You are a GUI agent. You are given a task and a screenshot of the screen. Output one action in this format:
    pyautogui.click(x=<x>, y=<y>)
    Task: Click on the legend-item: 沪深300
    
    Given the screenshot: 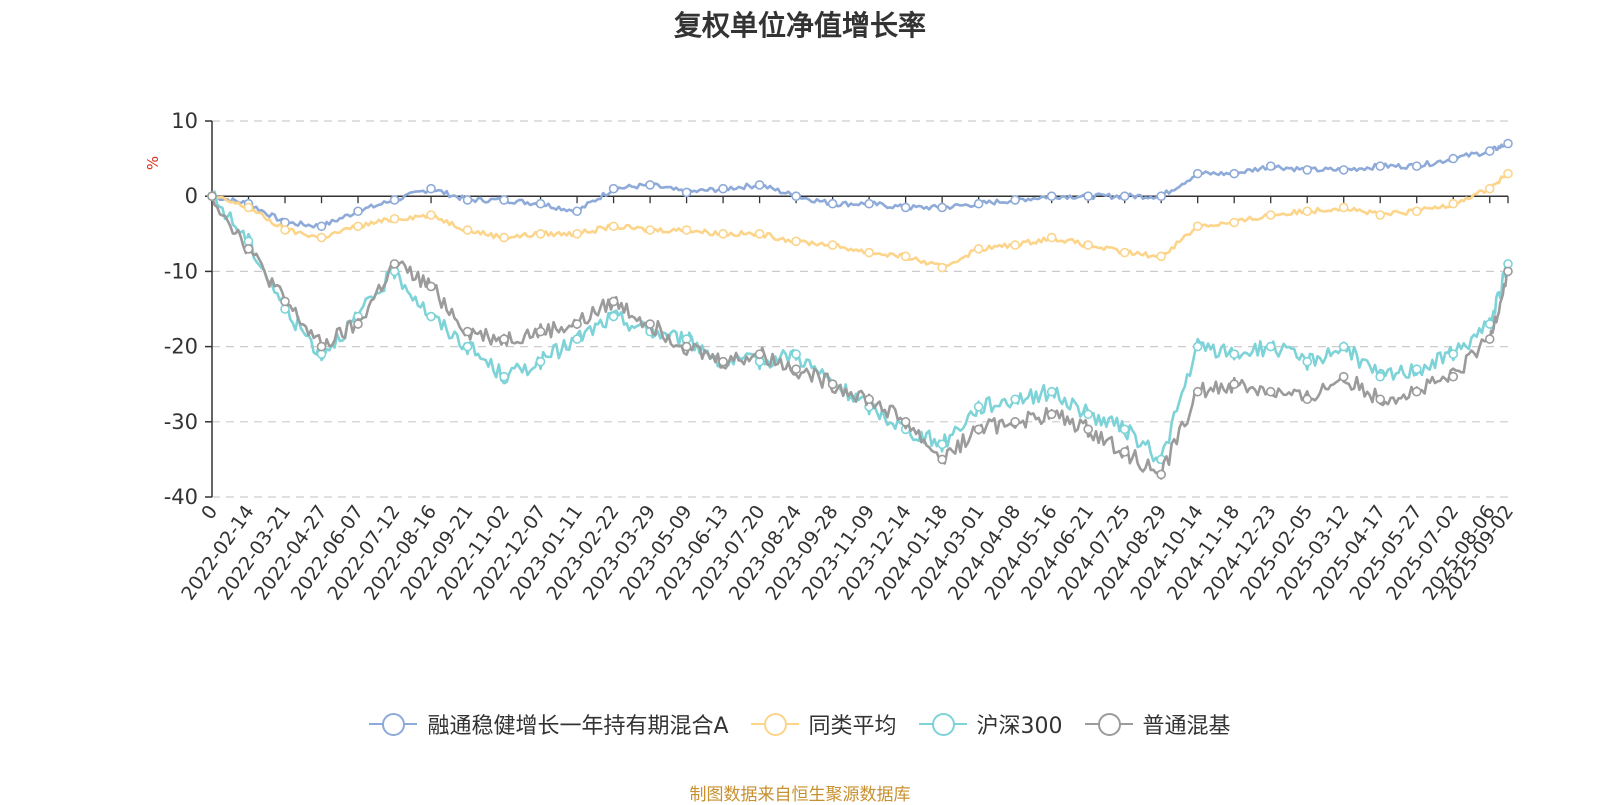 What is the action you would take?
    pyautogui.click(x=990, y=724)
    